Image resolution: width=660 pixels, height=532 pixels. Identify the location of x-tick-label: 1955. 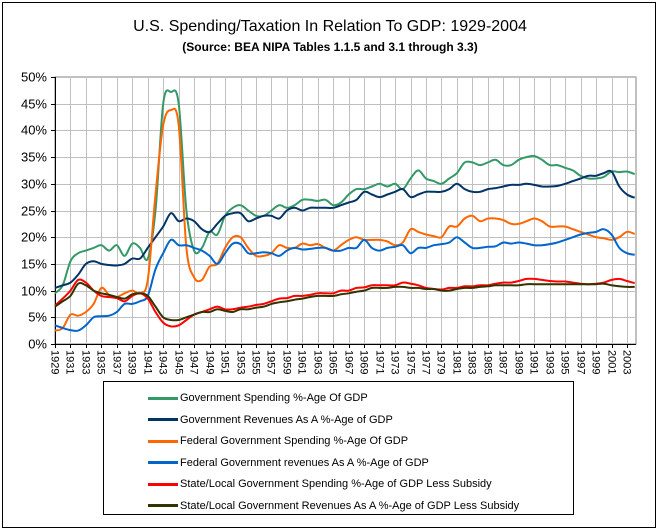
(256, 362).